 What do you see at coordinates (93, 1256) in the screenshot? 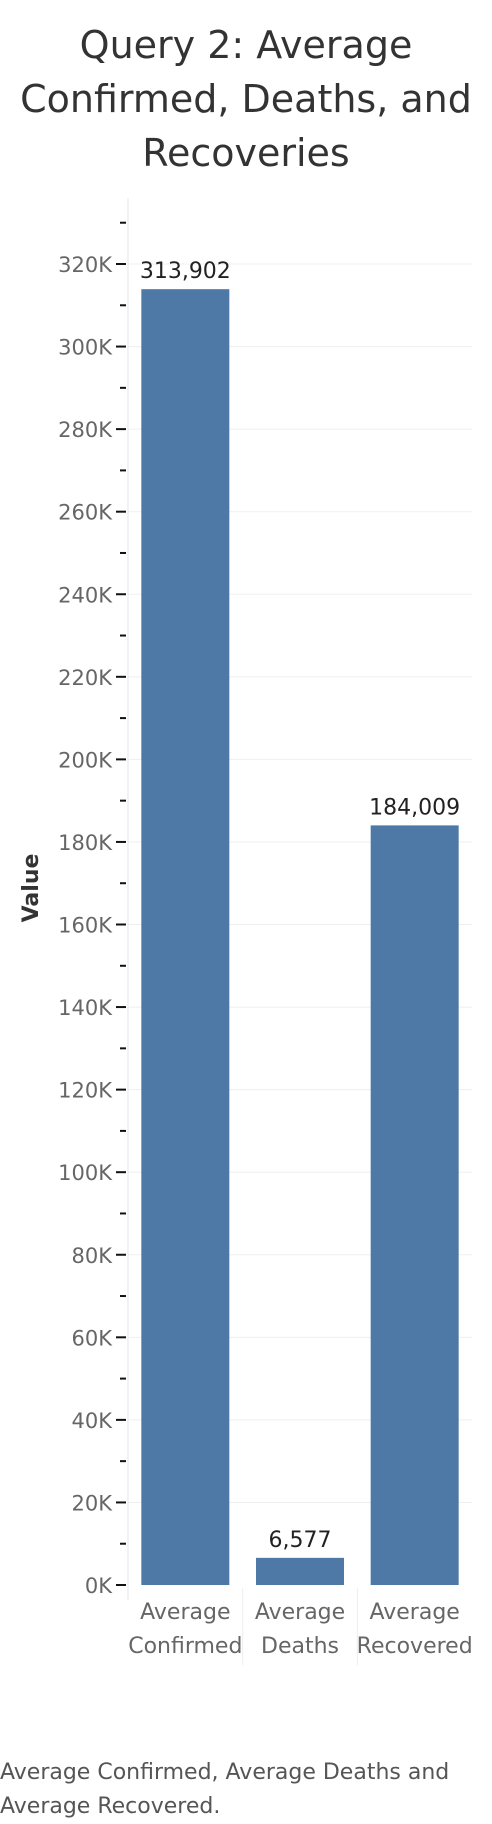
I see `y-tick-label: 80K` at bounding box center [93, 1256].